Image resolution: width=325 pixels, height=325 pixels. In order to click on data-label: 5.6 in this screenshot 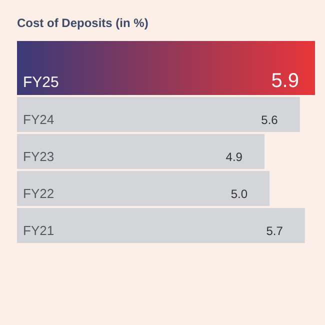, I will do `click(269, 120)`.